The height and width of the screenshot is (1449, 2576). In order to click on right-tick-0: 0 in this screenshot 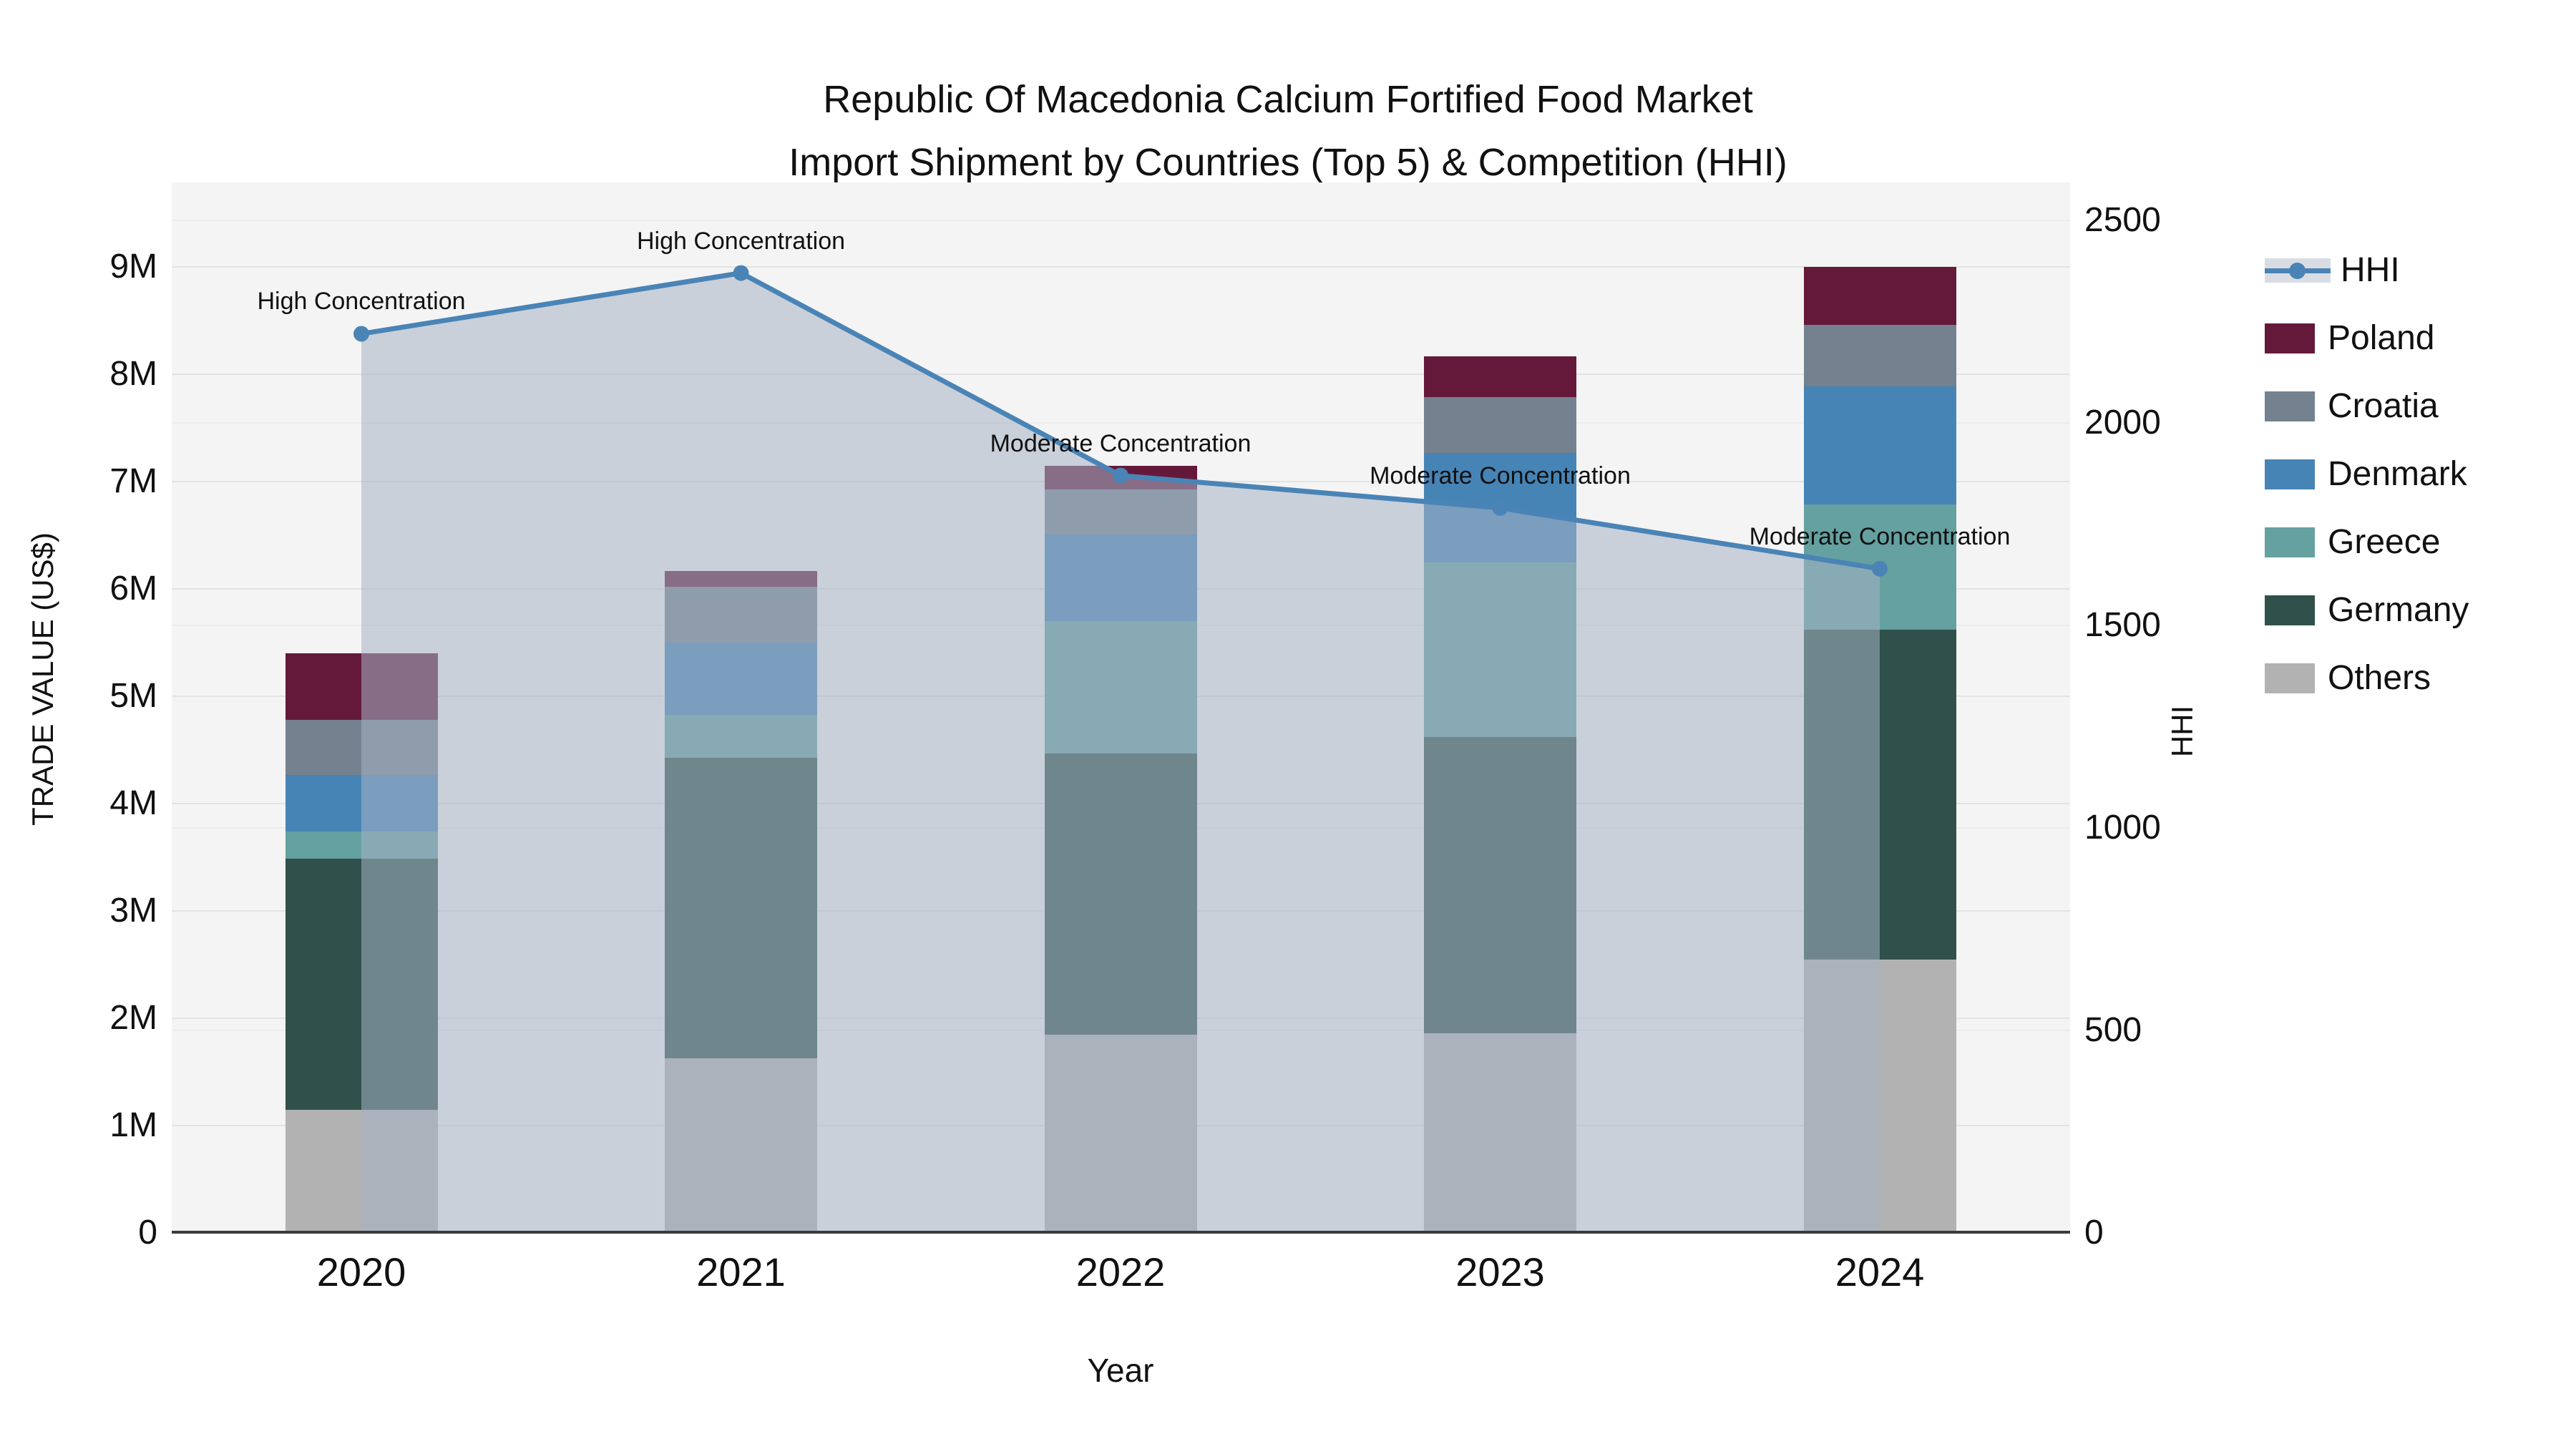, I will do `click(2094, 1233)`.